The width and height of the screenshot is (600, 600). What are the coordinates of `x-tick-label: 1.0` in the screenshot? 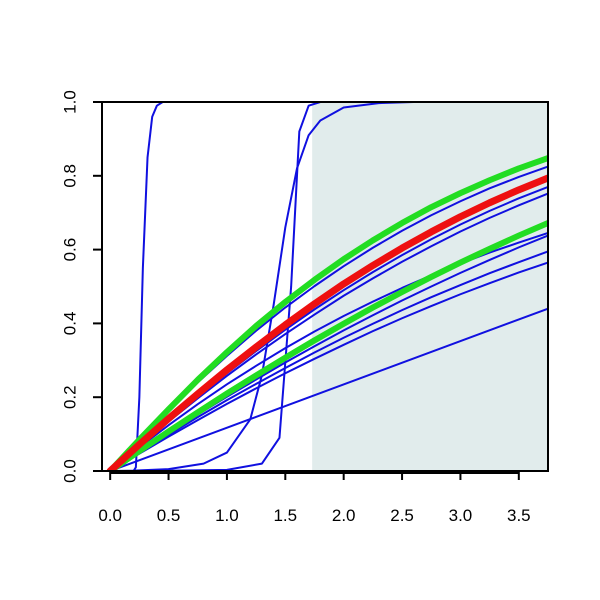 It's located at (227, 515).